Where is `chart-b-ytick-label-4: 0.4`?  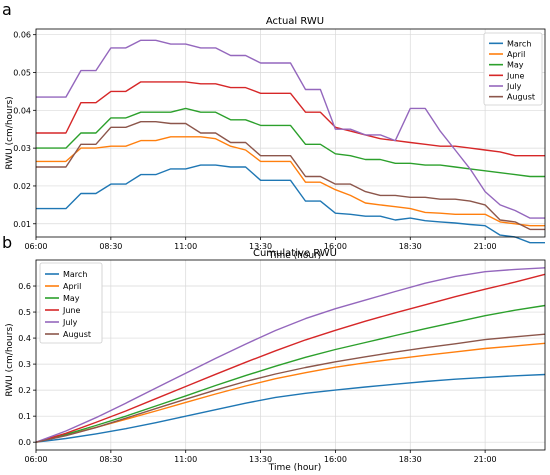
chart-b-ytick-label-4: 0.4 is located at coordinates (24, 338).